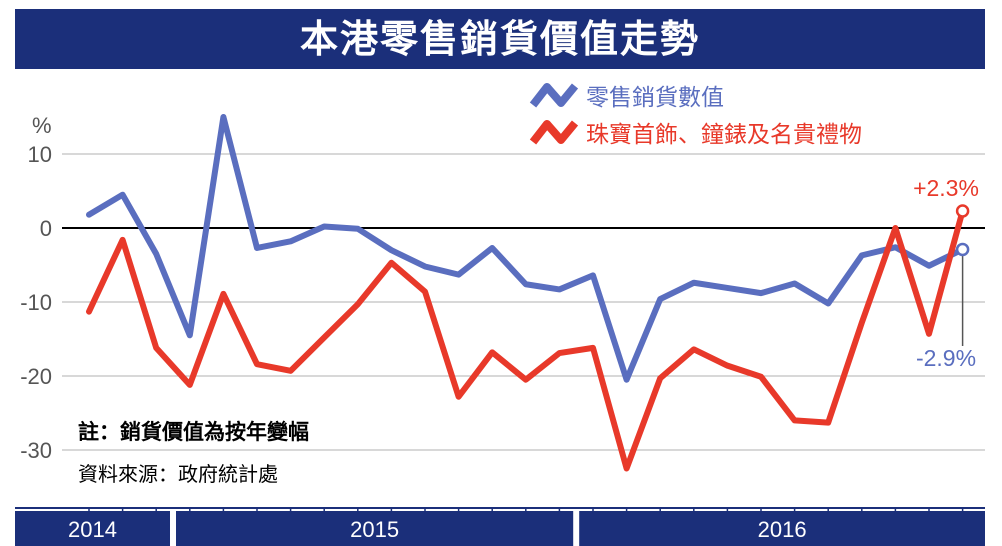  I want to click on y-tick-label: 10, so click(40, 154).